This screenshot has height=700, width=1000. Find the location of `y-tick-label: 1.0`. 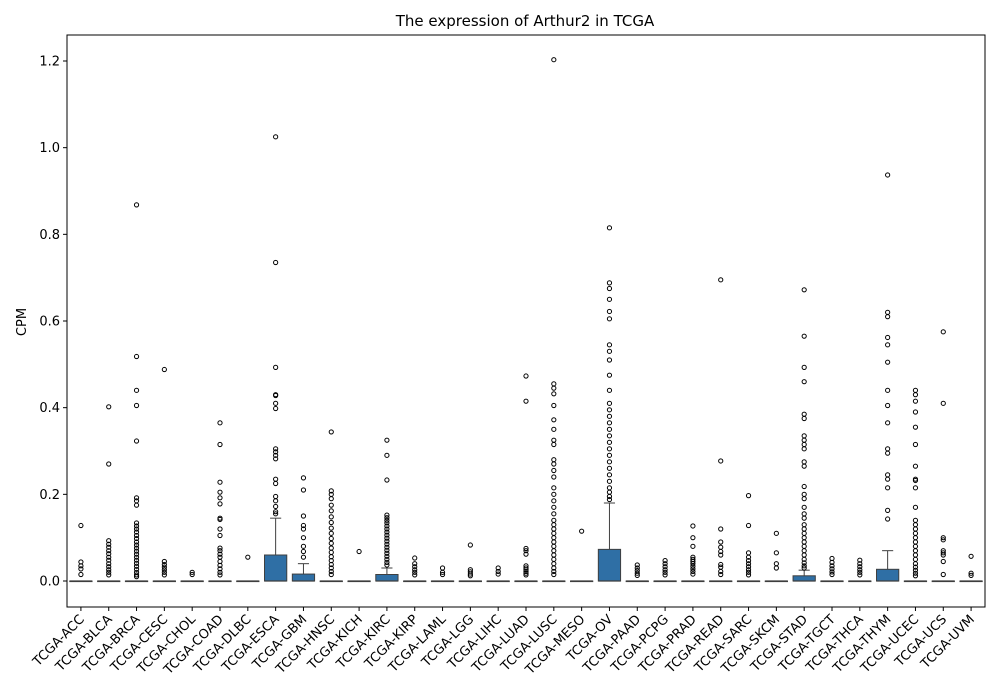

y-tick-label: 1.0 is located at coordinates (49, 148).